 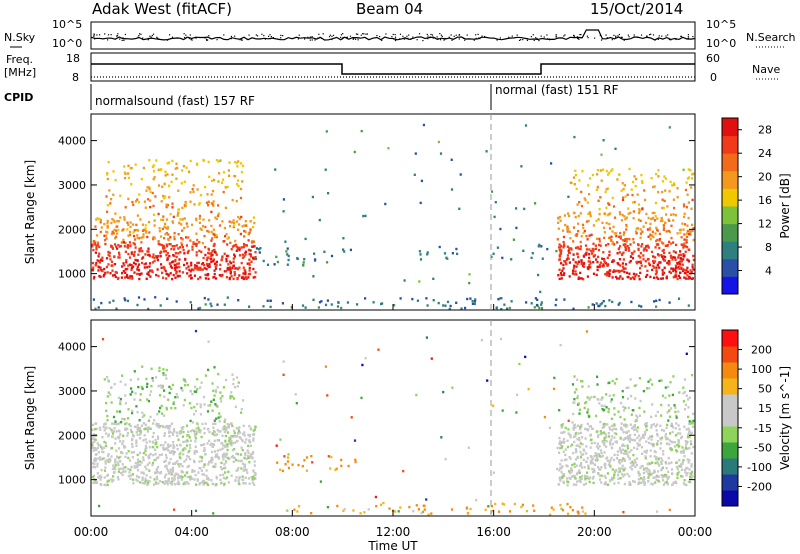 What do you see at coordinates (721, 43) in the screenshot?
I see `noise-right-tick-bottom: 10^0` at bounding box center [721, 43].